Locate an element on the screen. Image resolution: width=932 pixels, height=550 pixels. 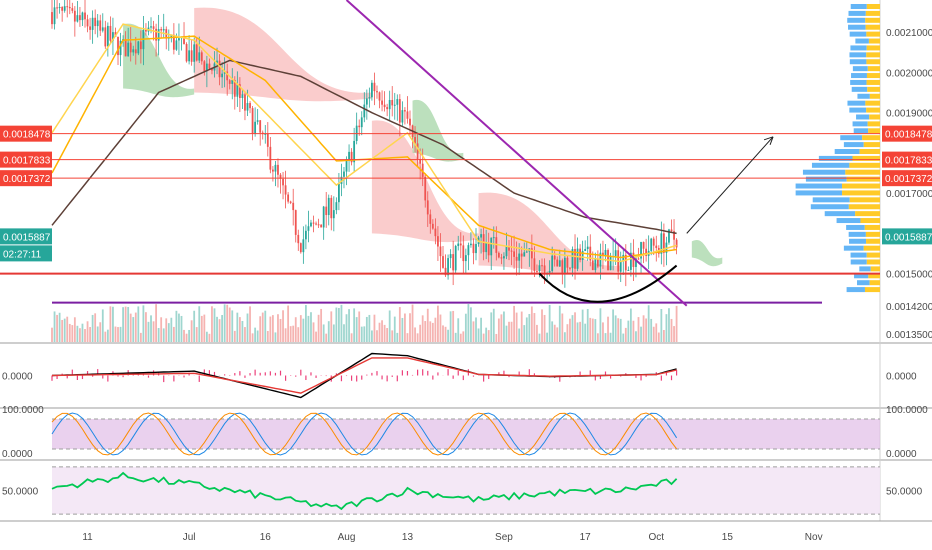
price-tick-6: 0.0013500 is located at coordinates (909, 335).